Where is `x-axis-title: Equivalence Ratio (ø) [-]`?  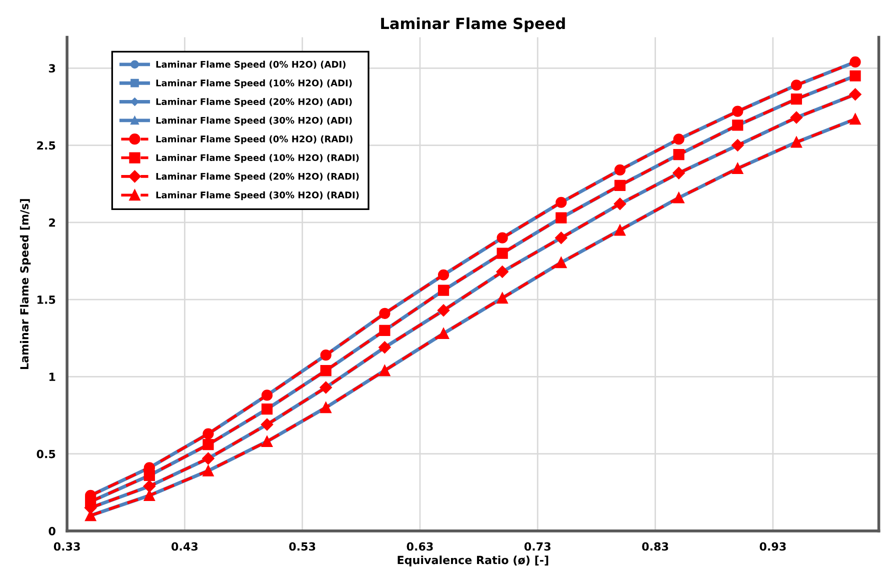 x-axis-title: Equivalence Ratio (ø) [-] is located at coordinates (473, 561).